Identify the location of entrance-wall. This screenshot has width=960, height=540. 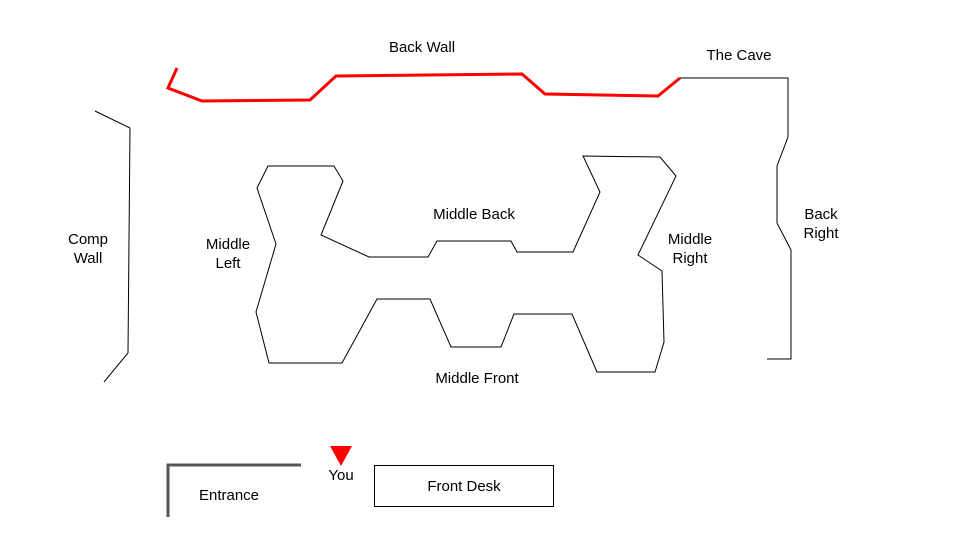
(233, 490).